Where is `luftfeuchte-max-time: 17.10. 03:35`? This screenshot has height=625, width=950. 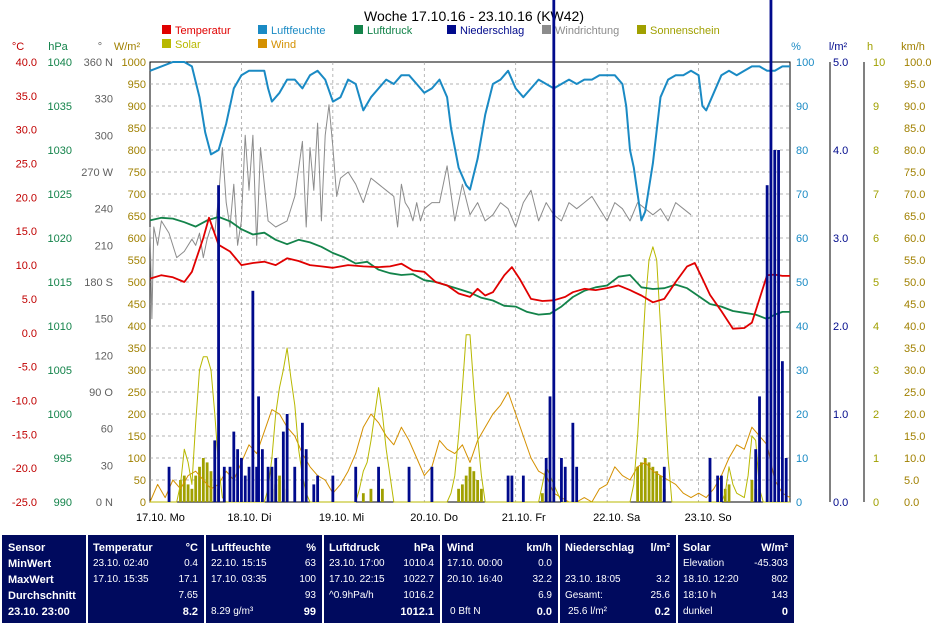
luftfeuchte-max-time: 17.10. 03:35 is located at coordinates (239, 579).